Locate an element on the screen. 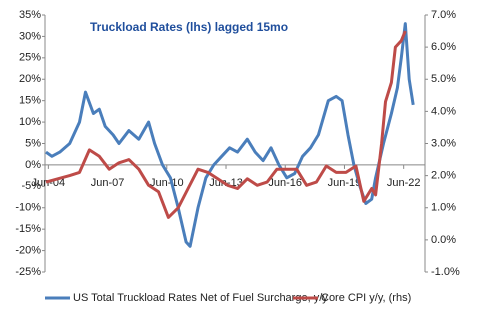 The height and width of the screenshot is (319, 485). y-tick-label: 10% is located at coordinates (30, 122).